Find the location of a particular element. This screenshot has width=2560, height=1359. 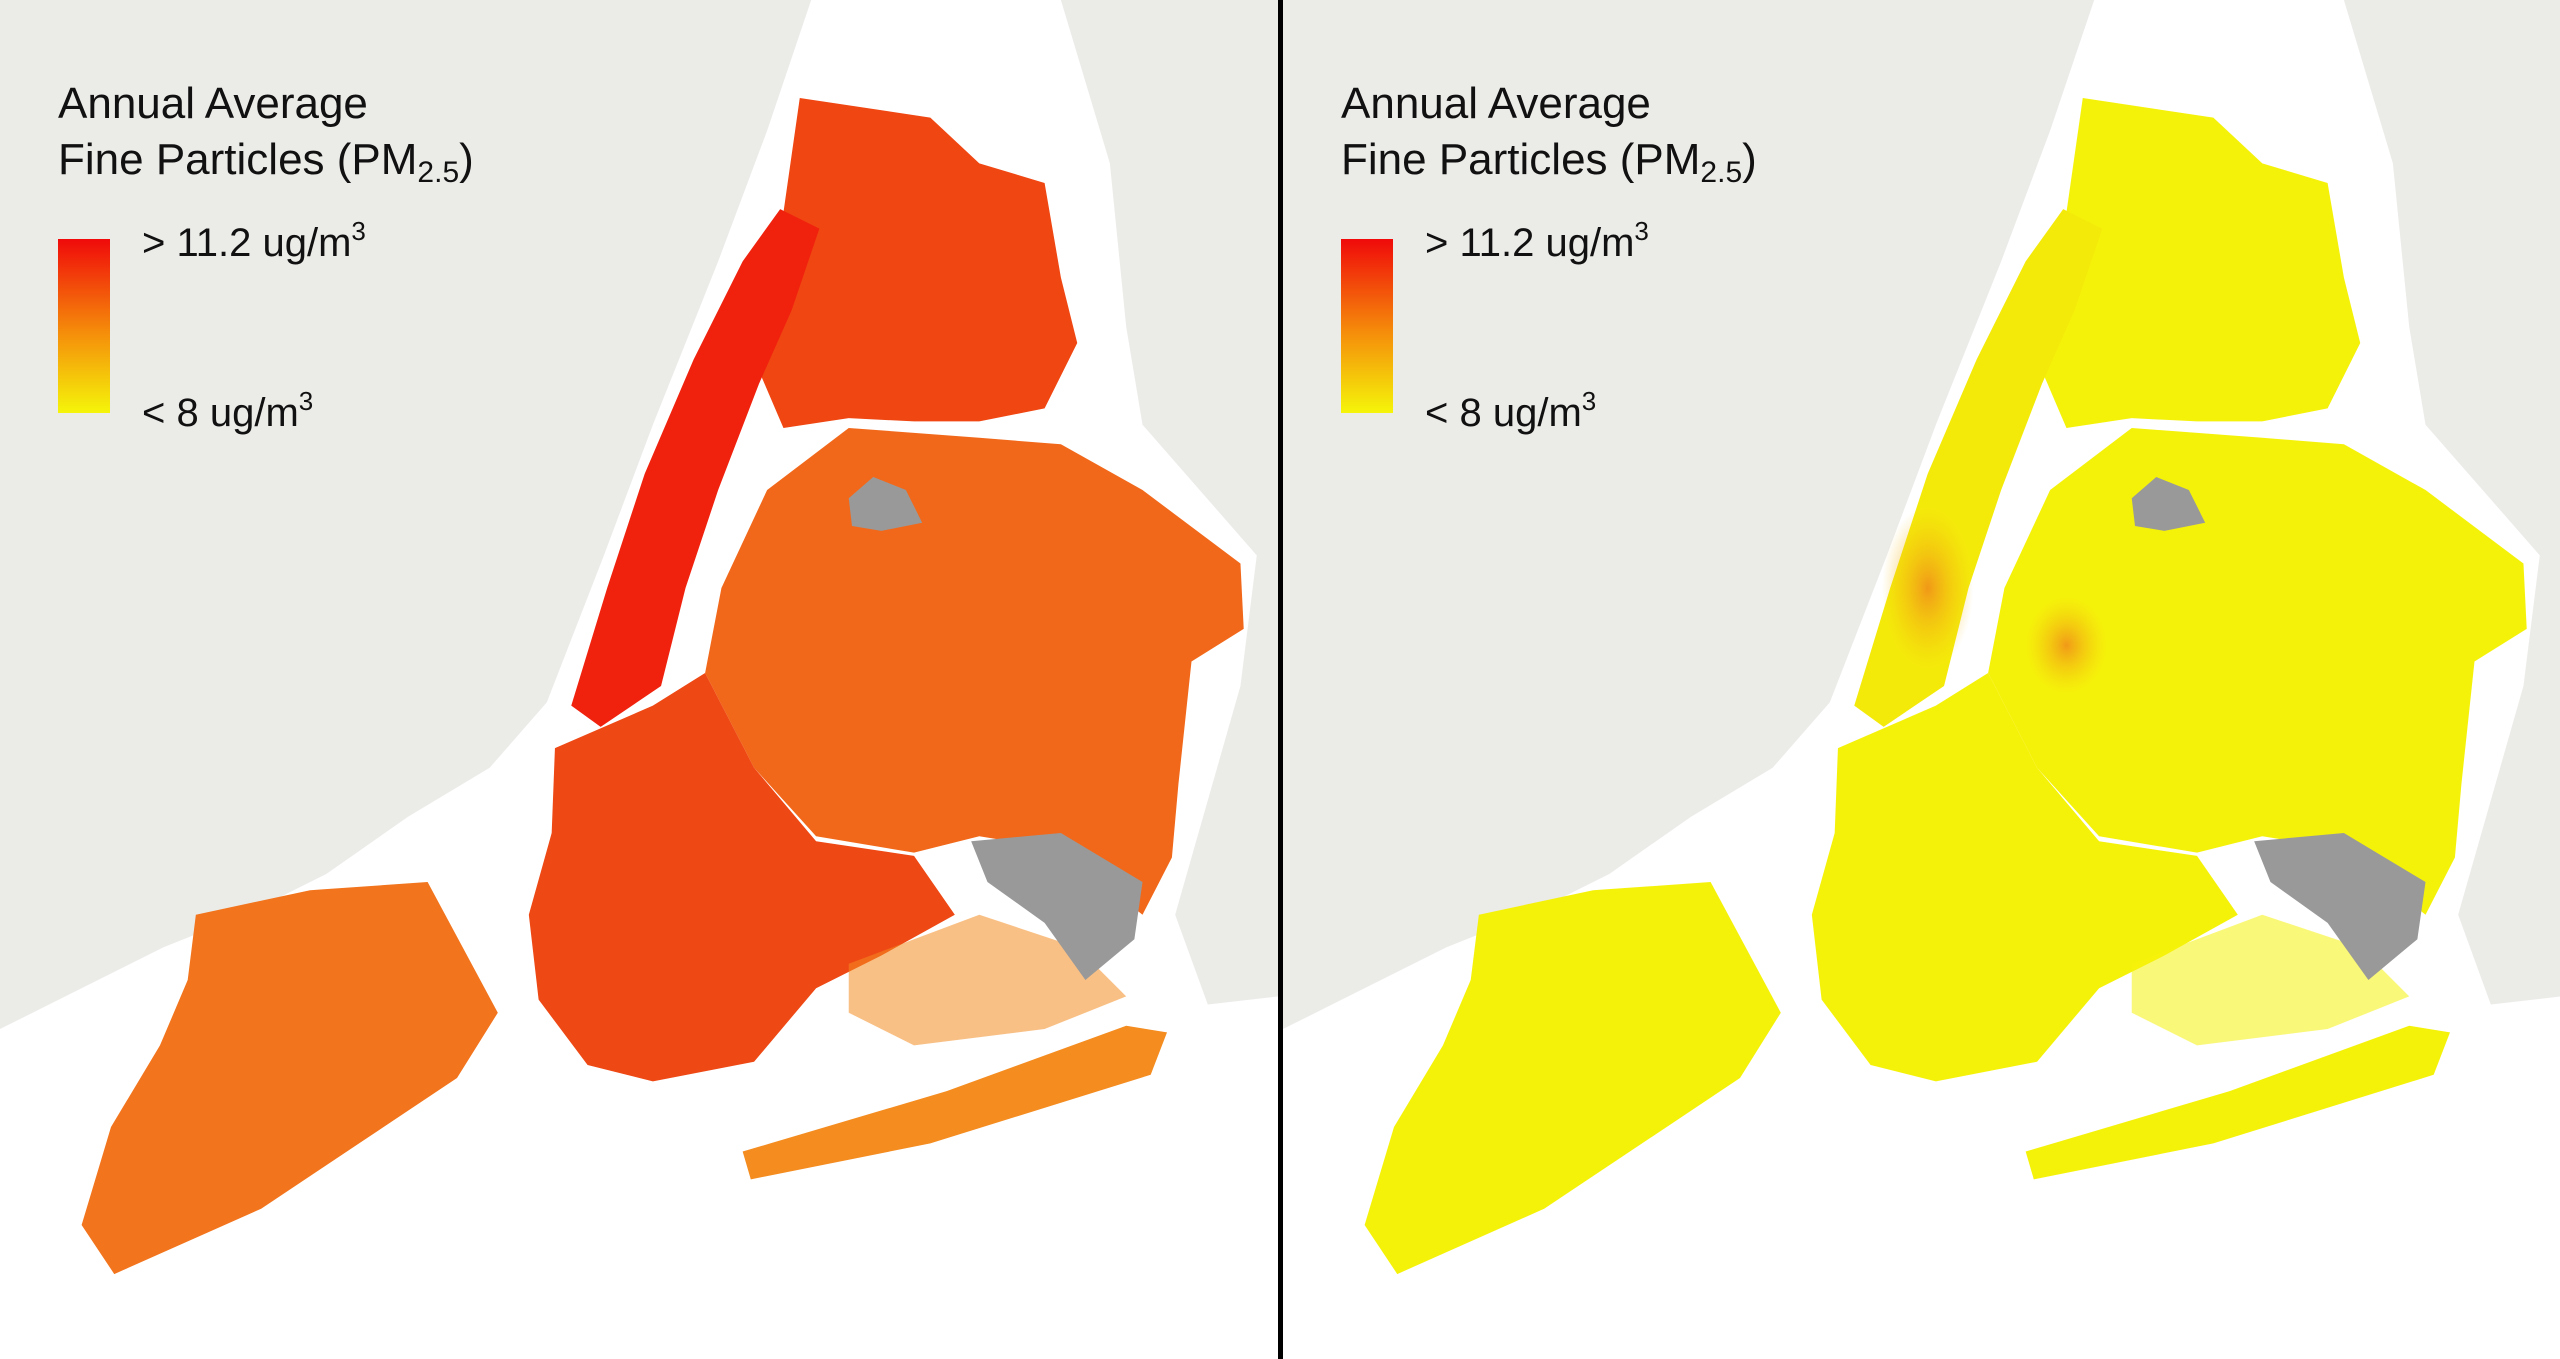

panel-divider is located at coordinates (1280, 679).